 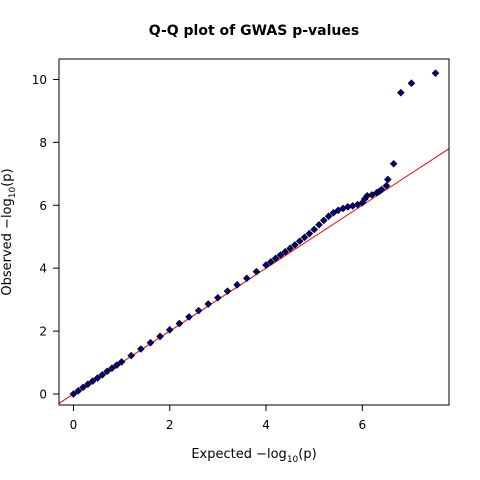 What do you see at coordinates (239, 454) in the screenshot?
I see `x-axis-label-prefix: Expected −log` at bounding box center [239, 454].